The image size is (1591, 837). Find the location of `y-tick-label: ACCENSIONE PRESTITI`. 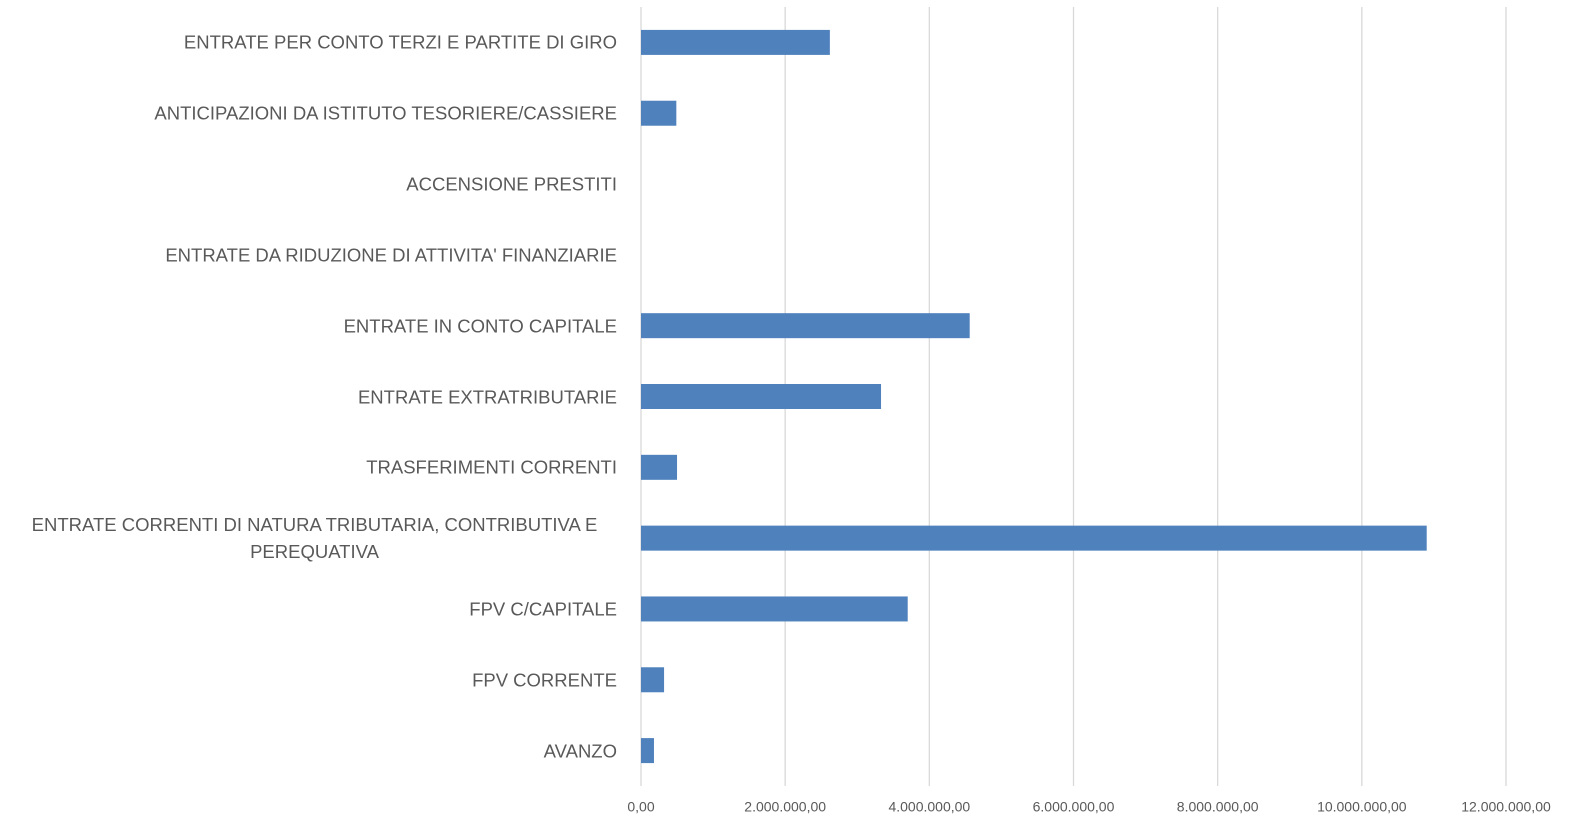

y-tick-label: ACCENSIONE PRESTITI is located at coordinates (511, 184).